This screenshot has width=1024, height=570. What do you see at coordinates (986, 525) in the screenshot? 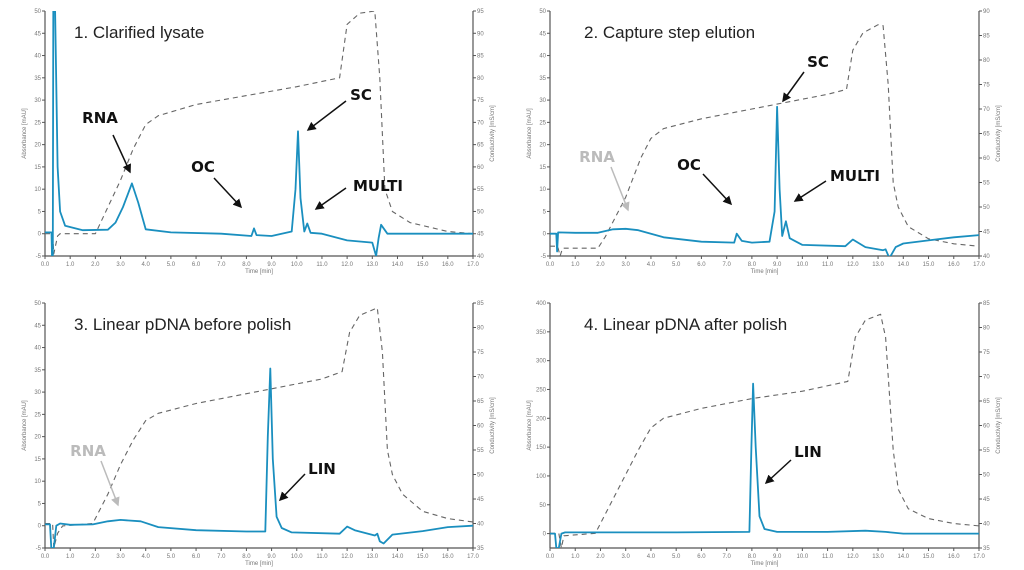
I see `y2-tick-label: 40` at bounding box center [986, 525].